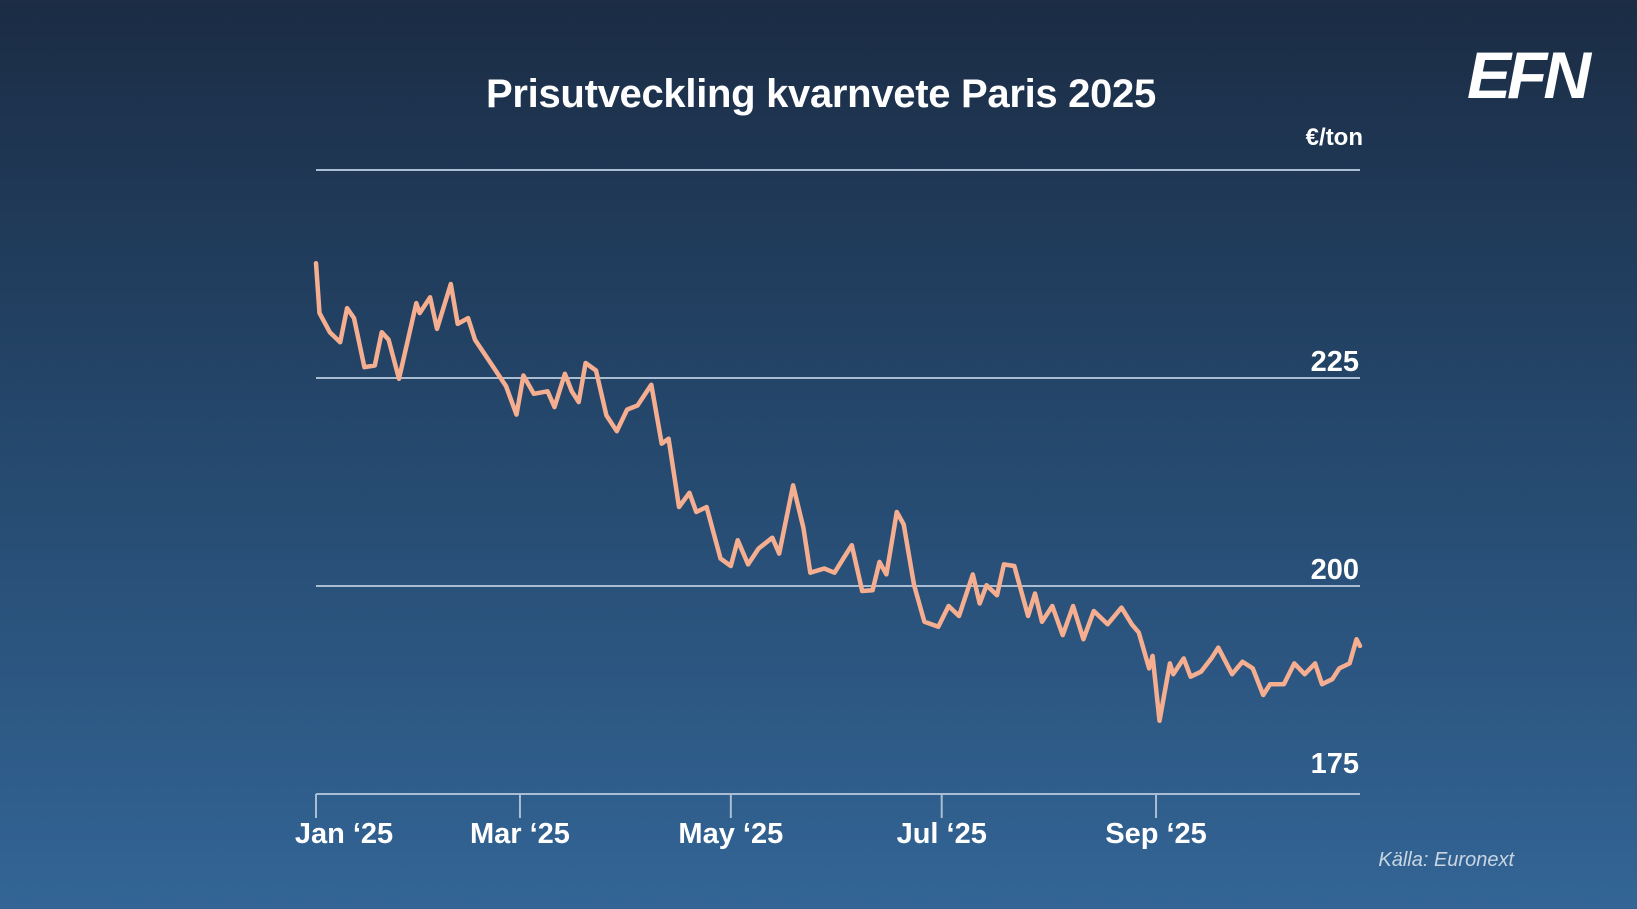 The height and width of the screenshot is (909, 1637). I want to click on y-tick-label: 225, so click(1334, 362).